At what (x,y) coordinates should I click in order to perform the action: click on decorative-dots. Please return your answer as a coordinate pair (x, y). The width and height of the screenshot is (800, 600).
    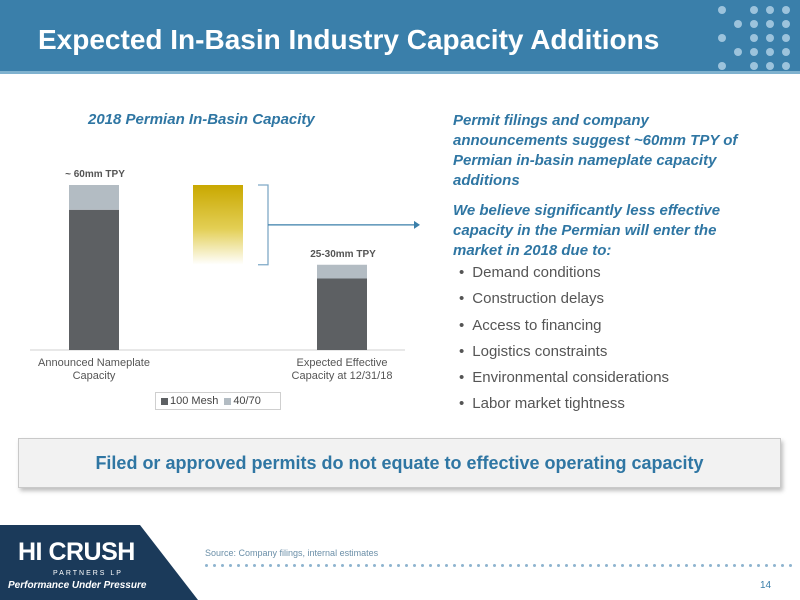
    Looking at the image, I should click on (755, 36).